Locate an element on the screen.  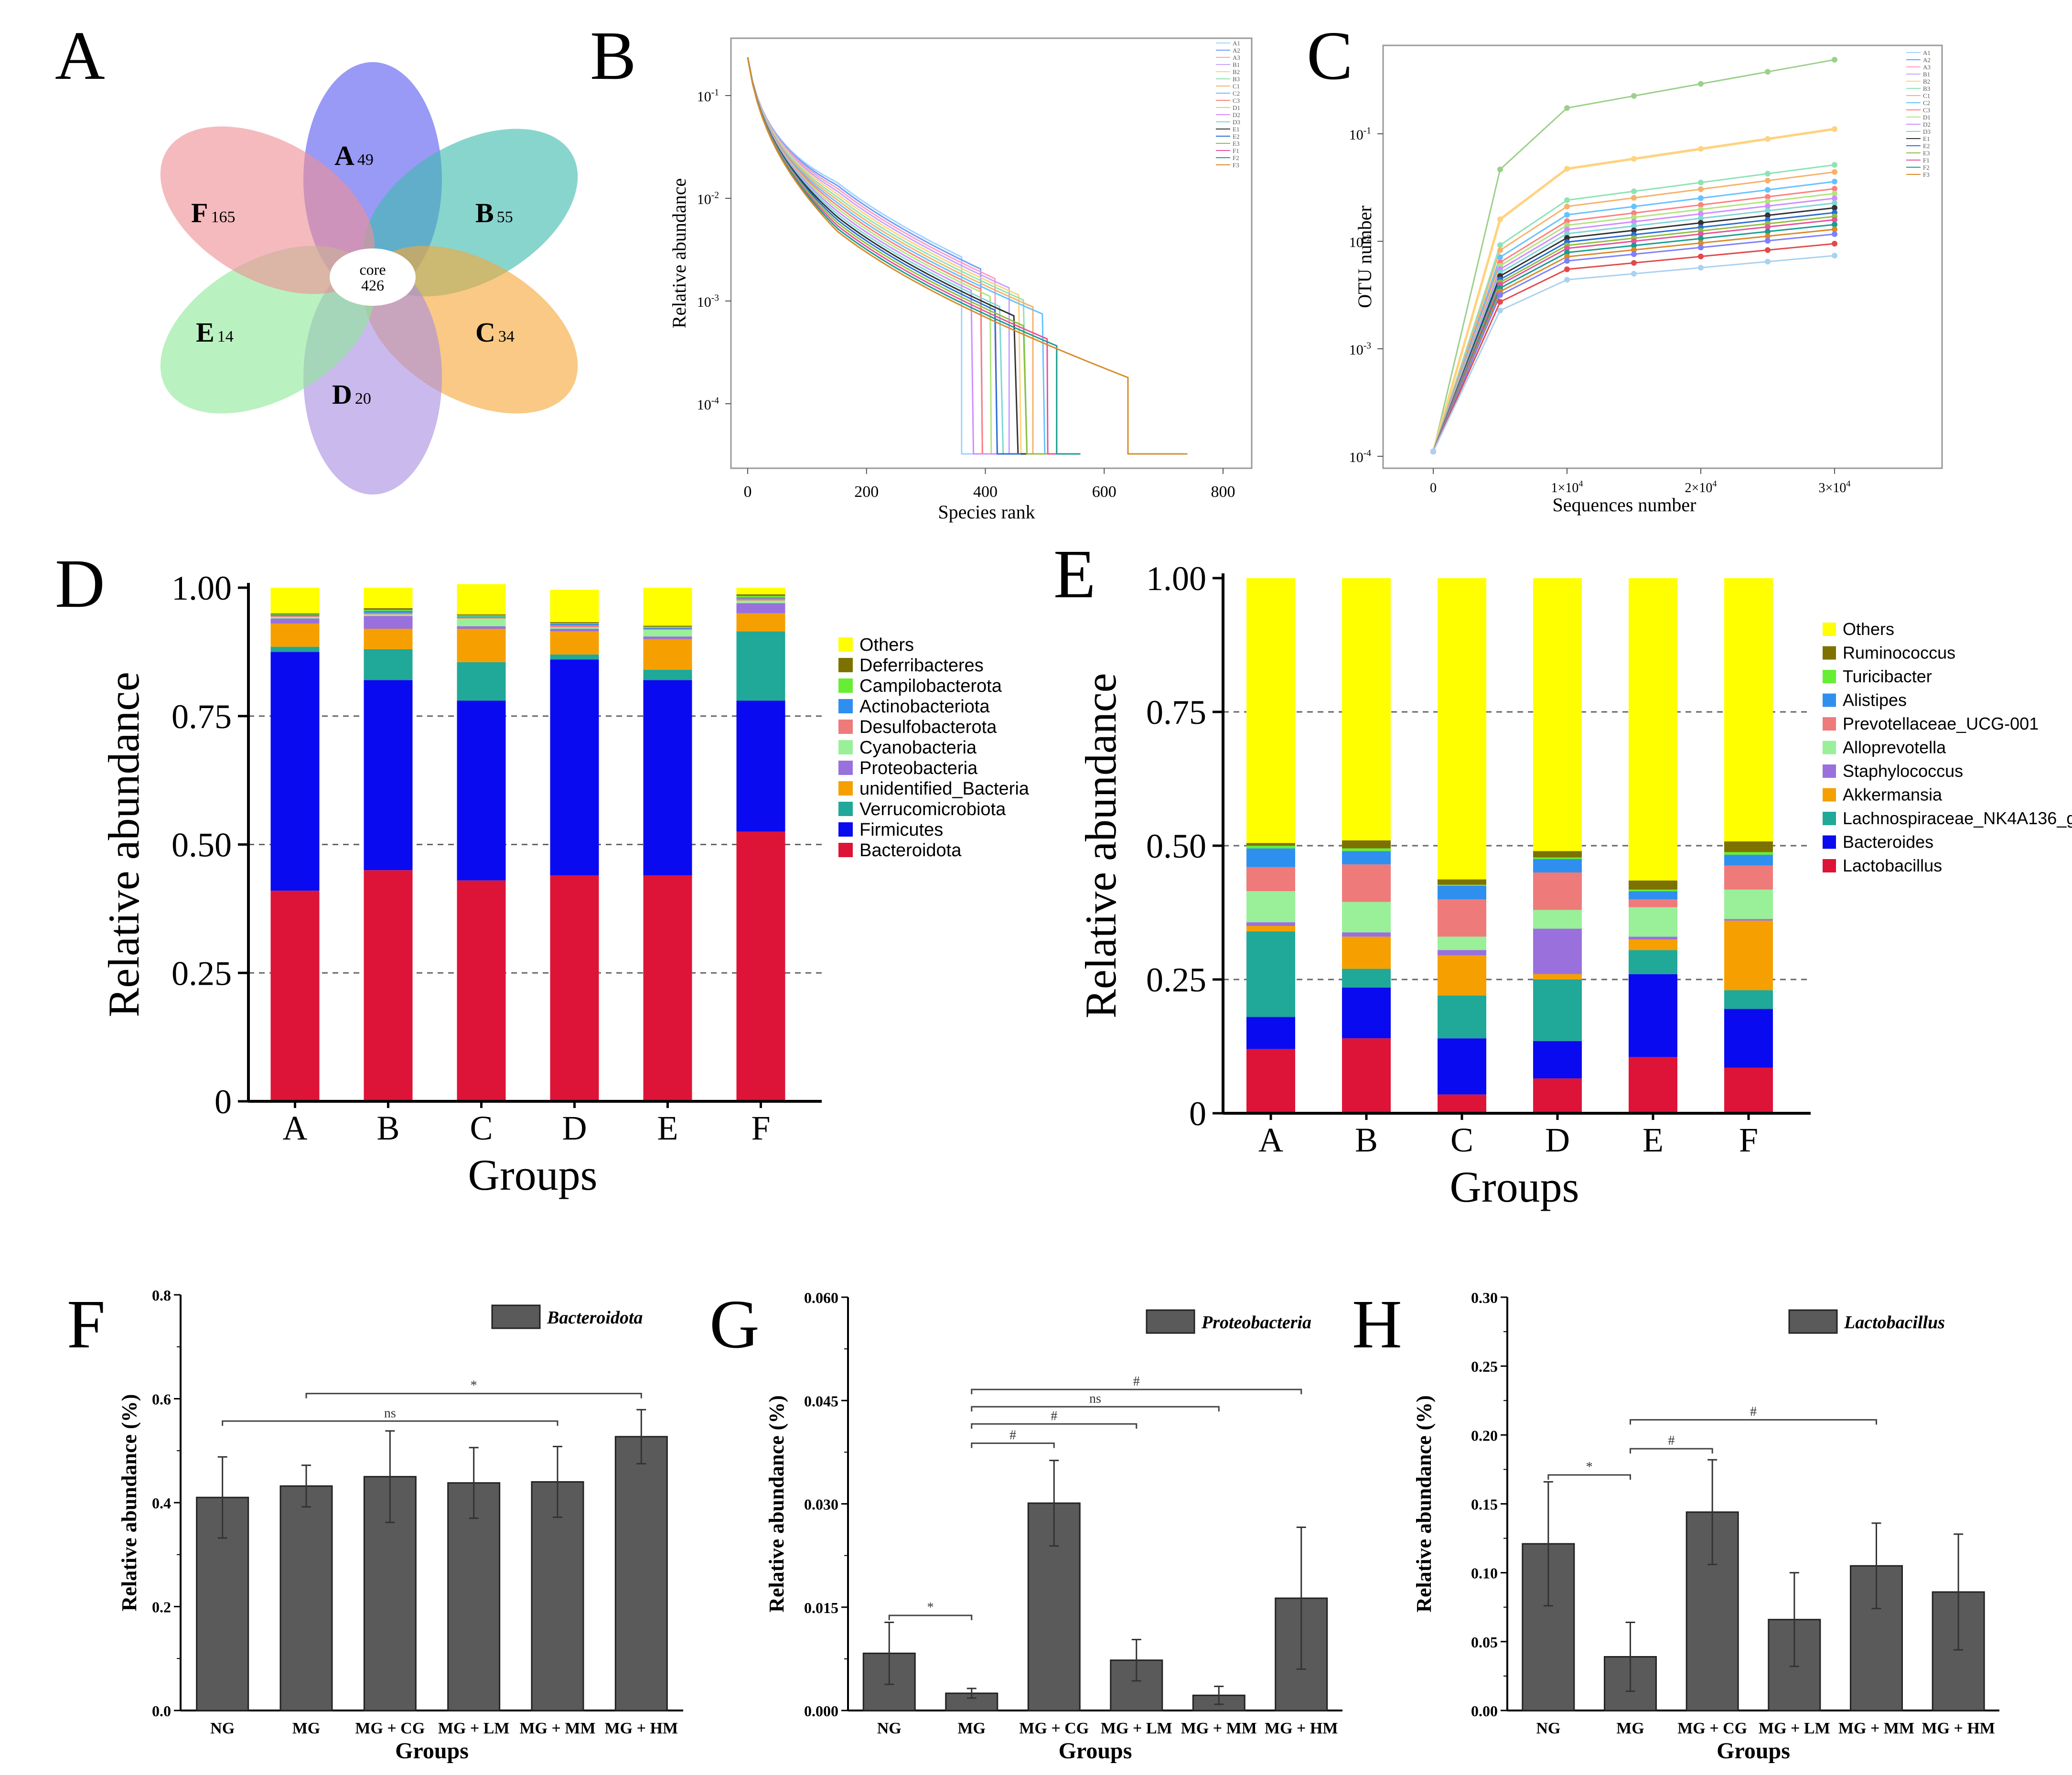
y-tick-label: 10-3 is located at coordinates (708, 301).